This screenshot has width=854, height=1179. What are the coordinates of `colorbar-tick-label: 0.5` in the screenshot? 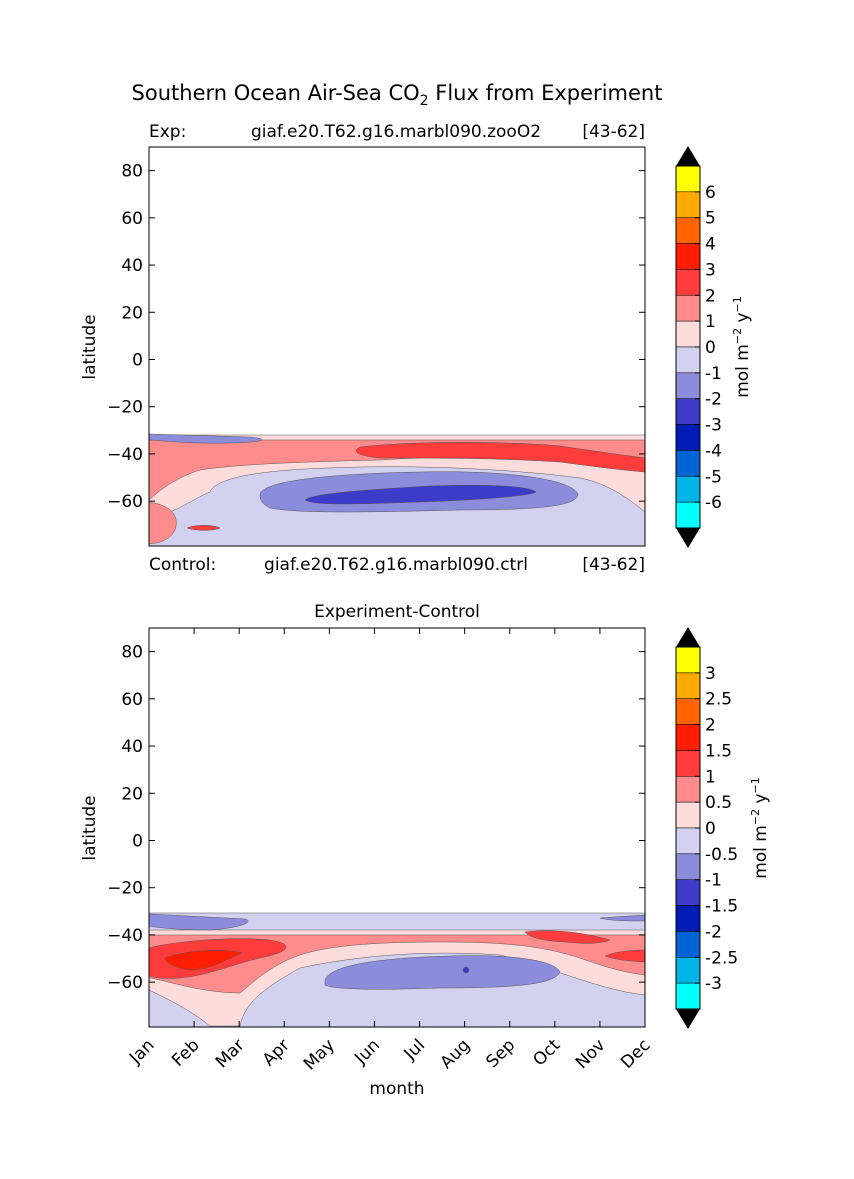 It's located at (718, 803).